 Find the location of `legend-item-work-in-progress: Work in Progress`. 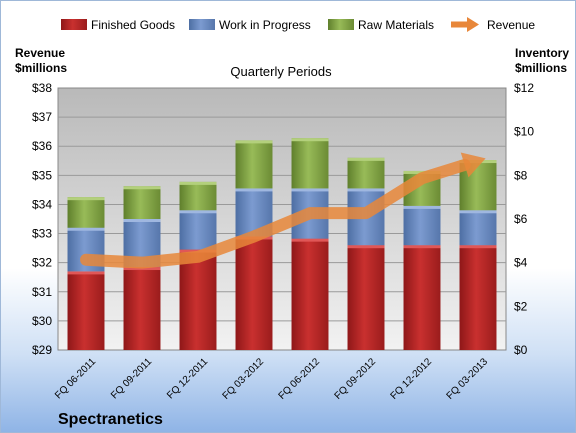

legend-item-work-in-progress: Work in Progress is located at coordinates (250, 25).